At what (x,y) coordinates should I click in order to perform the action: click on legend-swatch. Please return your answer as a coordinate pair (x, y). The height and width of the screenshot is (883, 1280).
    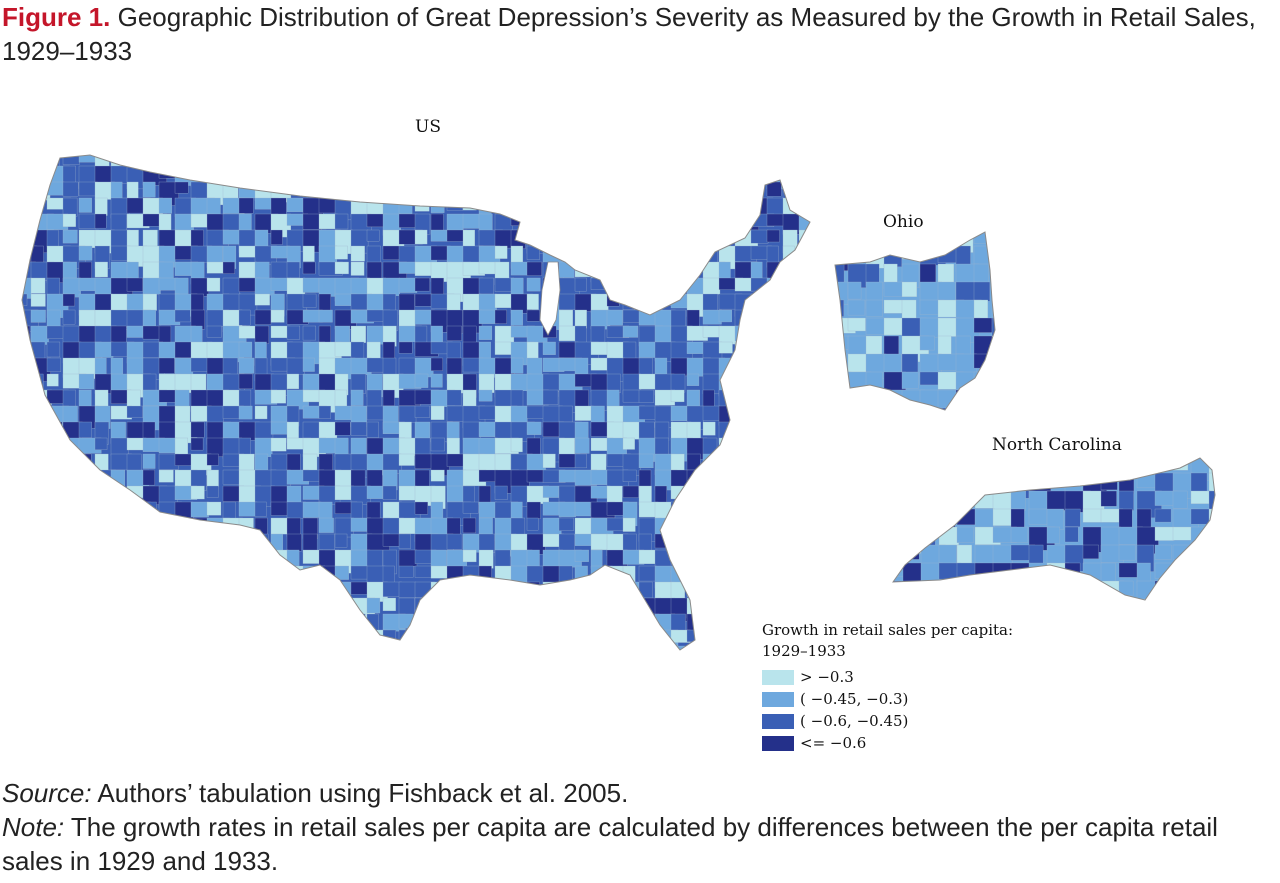
    Looking at the image, I should click on (778, 743).